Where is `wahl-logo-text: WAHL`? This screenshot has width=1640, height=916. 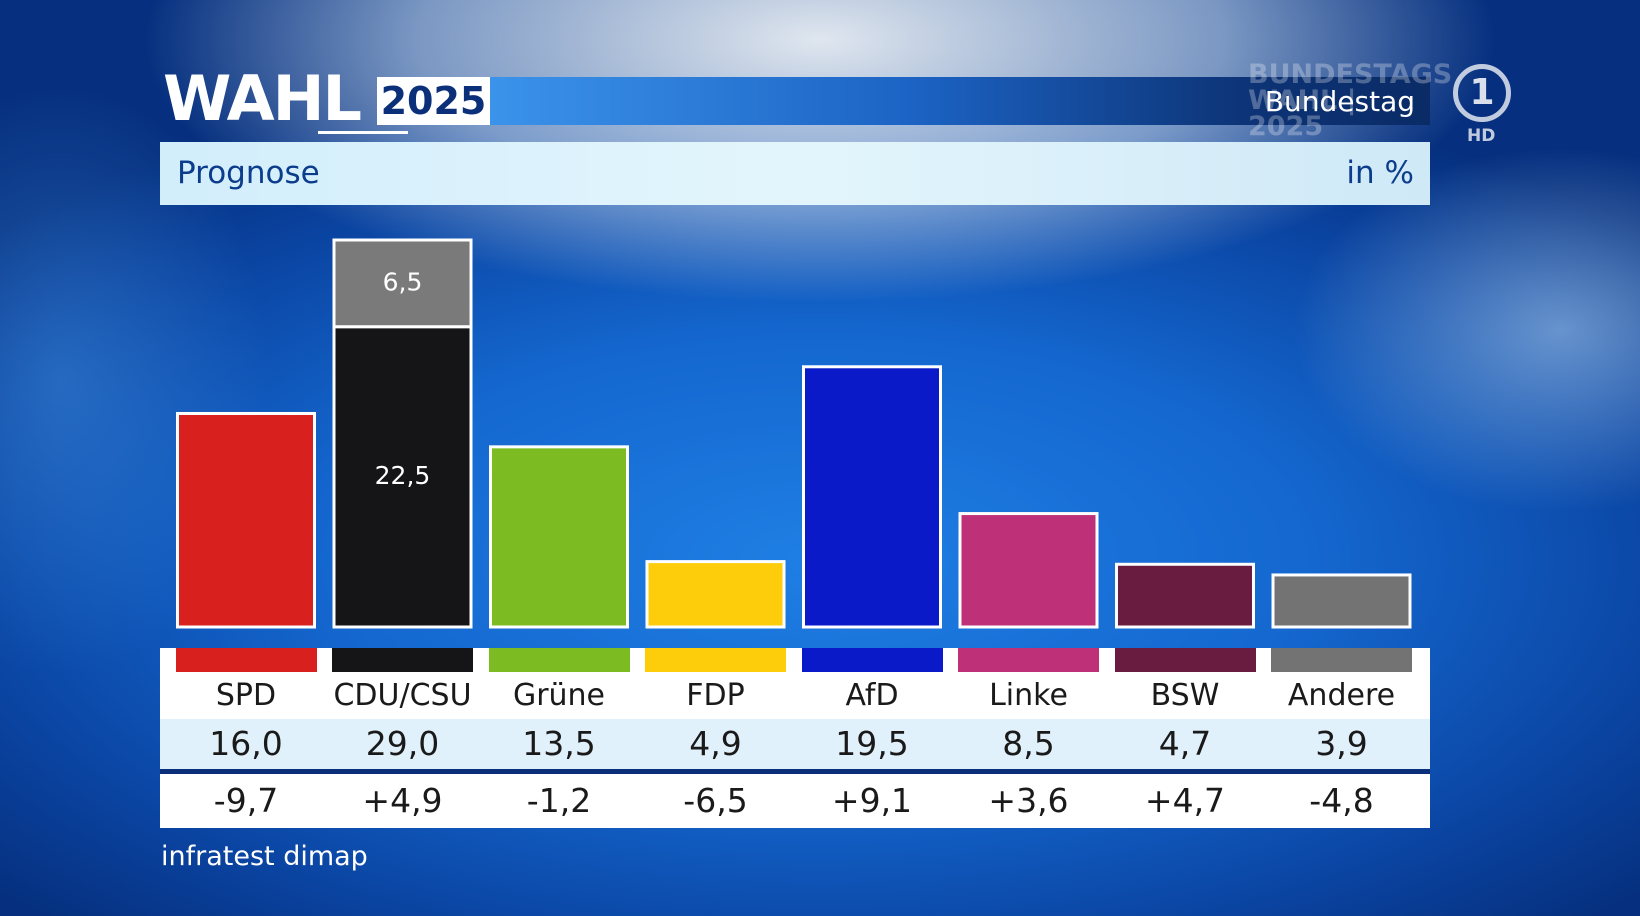 wahl-logo-text: WAHL is located at coordinates (262, 98).